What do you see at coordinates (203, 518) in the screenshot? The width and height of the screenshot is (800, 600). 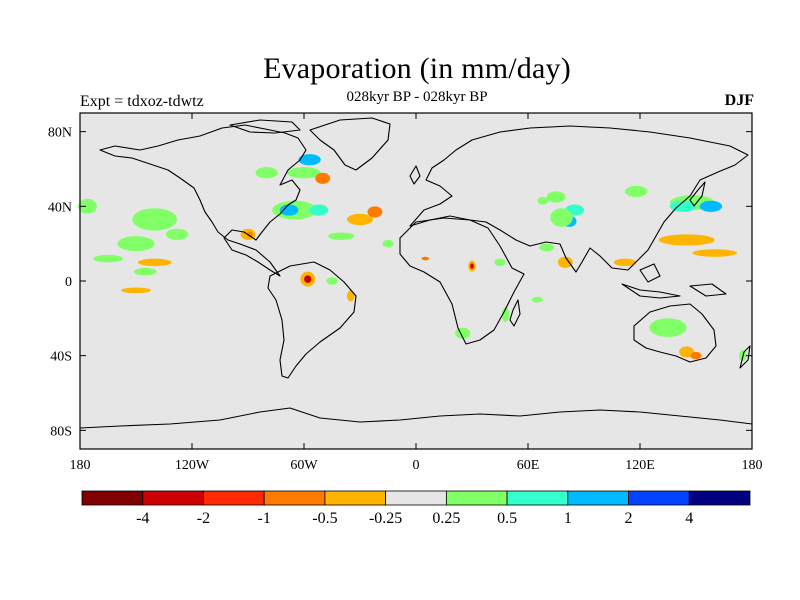 I see `colorbar-label: -2` at bounding box center [203, 518].